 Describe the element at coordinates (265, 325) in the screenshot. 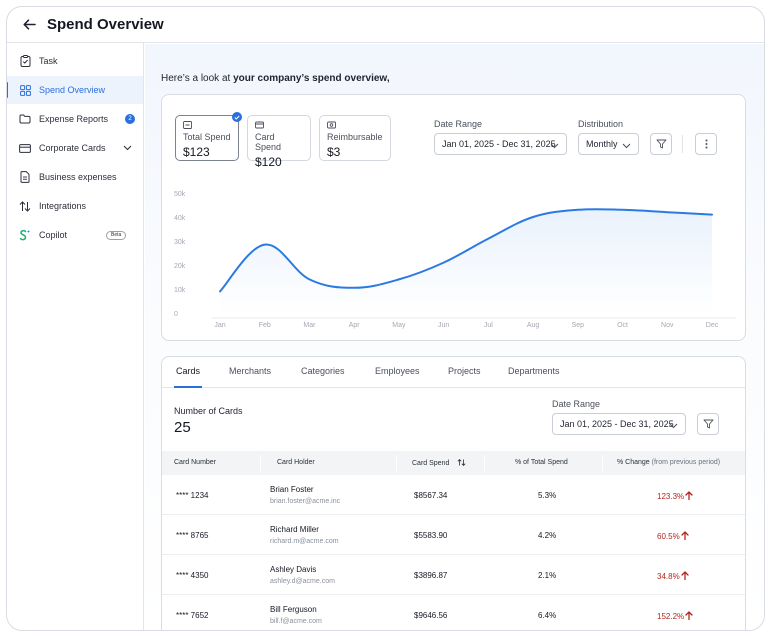

I see `x-tick-label: Feb` at that location.